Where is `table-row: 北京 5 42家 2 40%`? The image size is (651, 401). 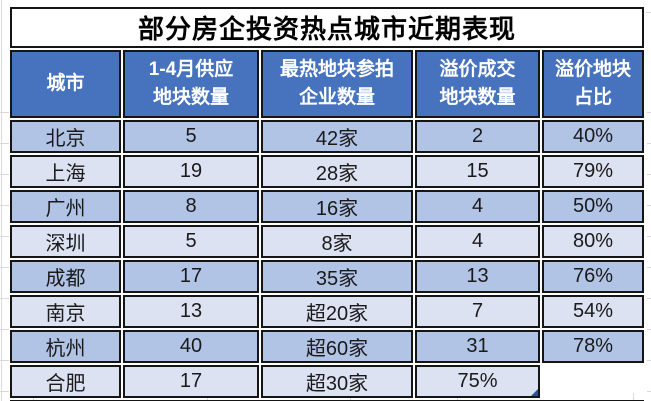
table-row: 北京 5 42家 2 40% is located at coordinates (327, 136).